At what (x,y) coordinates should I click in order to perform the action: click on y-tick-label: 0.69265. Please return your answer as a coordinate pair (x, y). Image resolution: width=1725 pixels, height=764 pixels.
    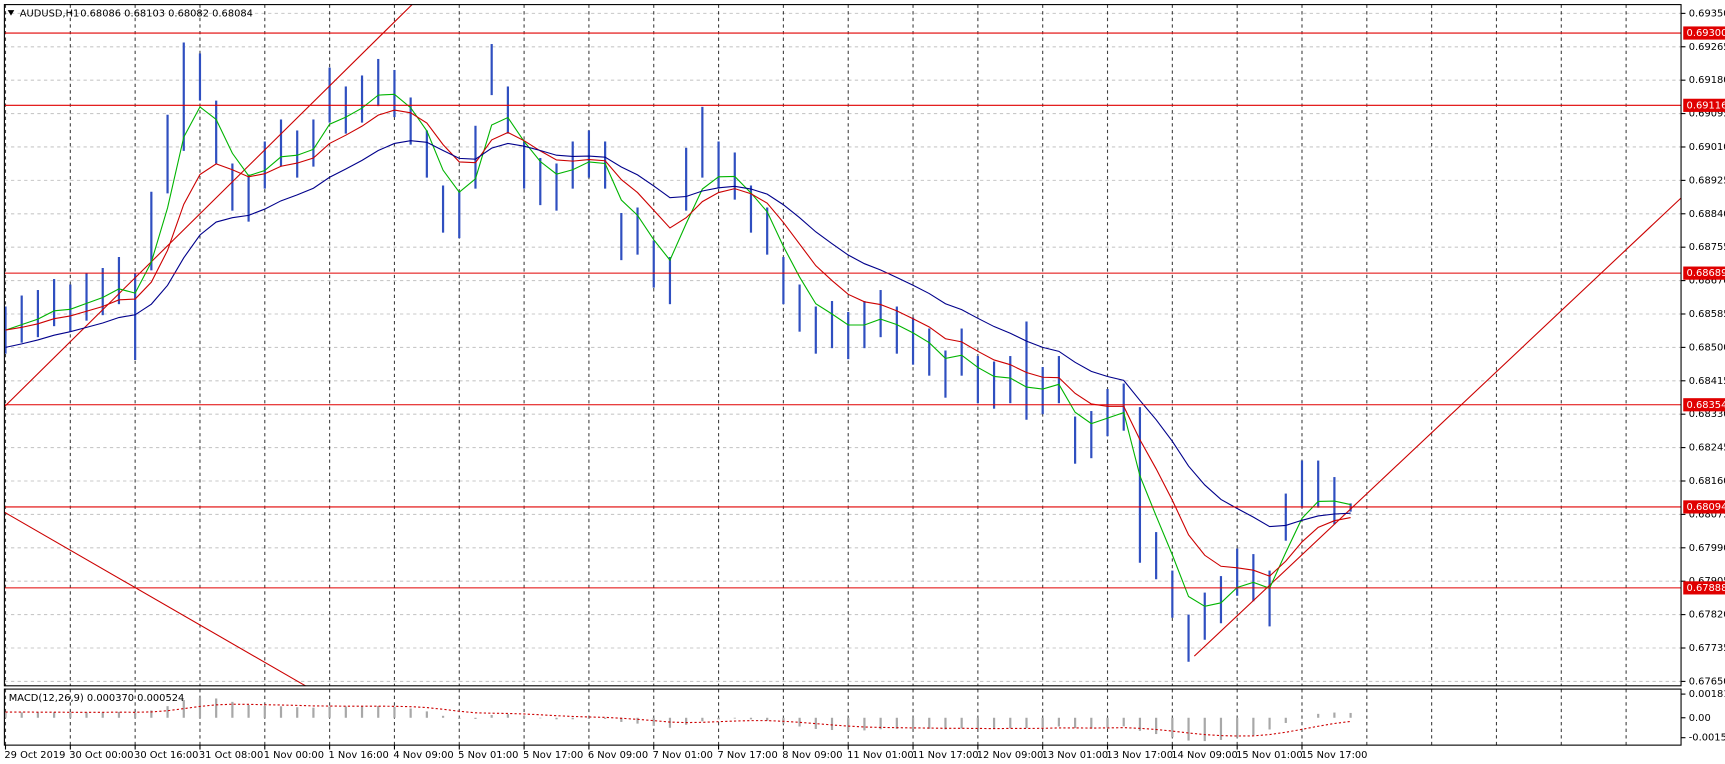
    Looking at the image, I should click on (1707, 47).